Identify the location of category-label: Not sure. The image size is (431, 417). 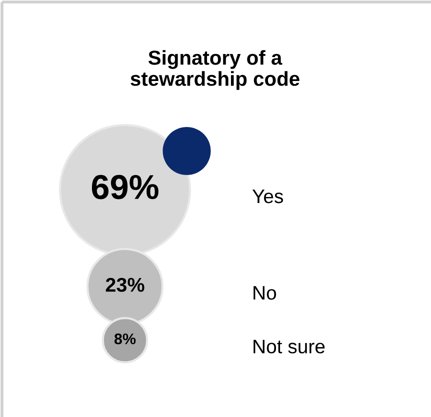
(289, 347).